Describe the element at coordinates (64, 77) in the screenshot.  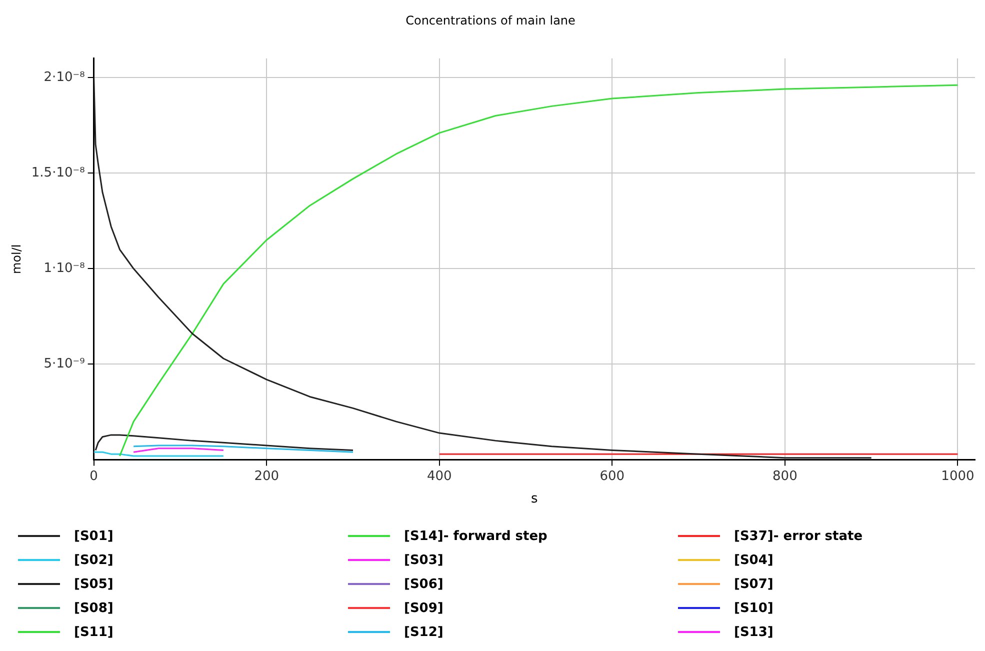
I see `y-tick-label: 2·10⁻⁸` at that location.